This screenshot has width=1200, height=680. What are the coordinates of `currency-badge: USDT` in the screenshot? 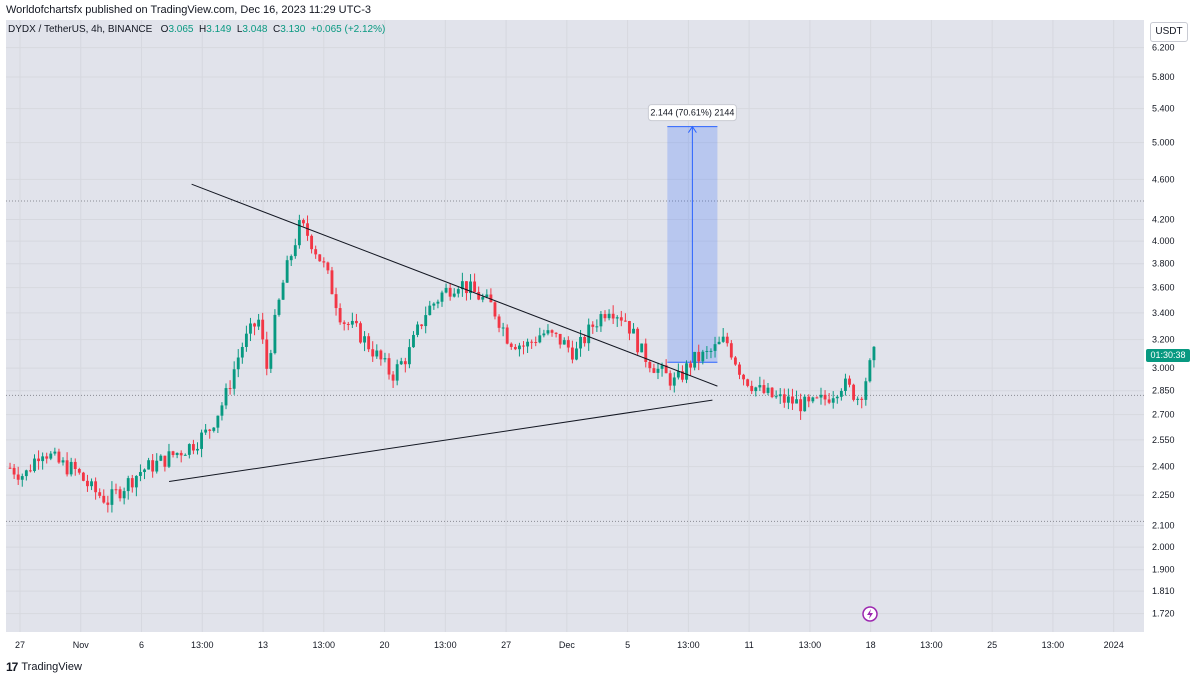 It's located at (1169, 32).